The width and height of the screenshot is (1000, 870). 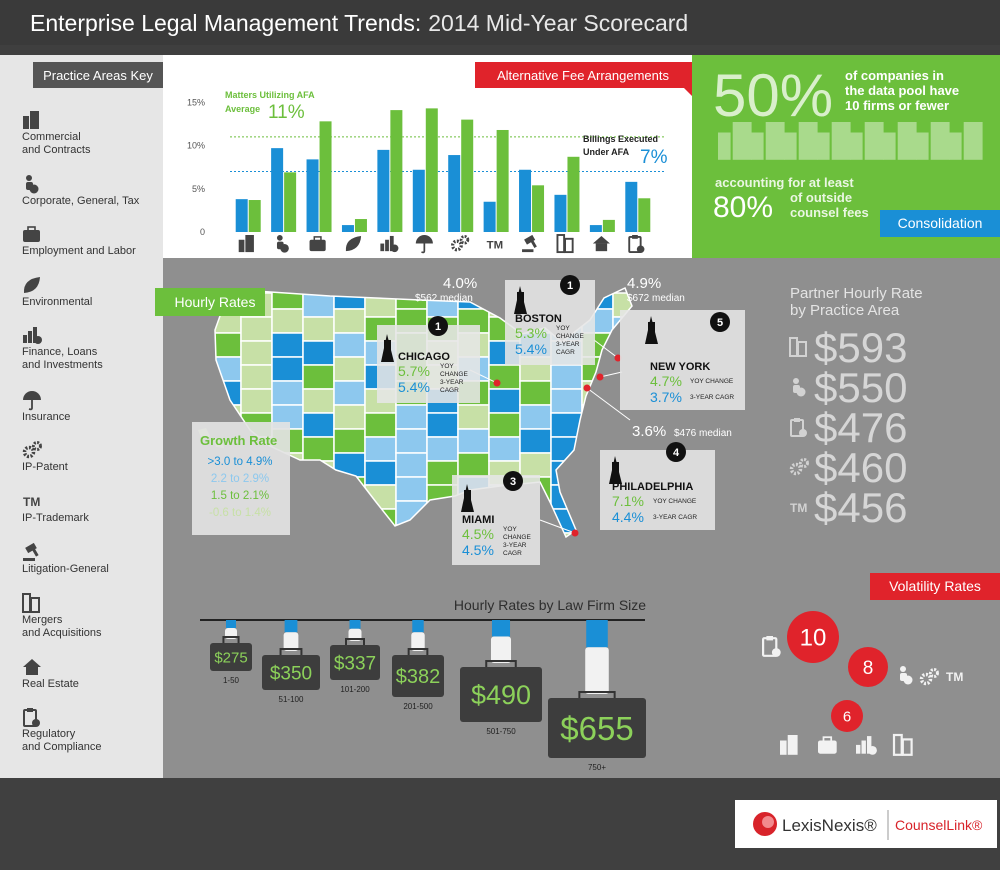 I want to click on consolidation-big: 50%, so click(x=773, y=95).